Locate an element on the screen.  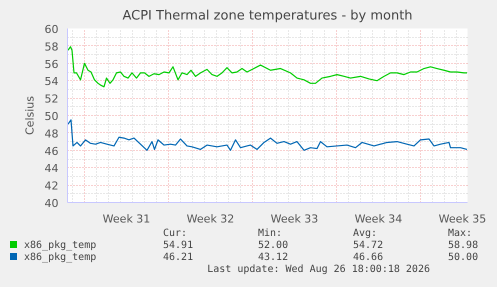
x-tick-label: Week 32 is located at coordinates (210, 219).